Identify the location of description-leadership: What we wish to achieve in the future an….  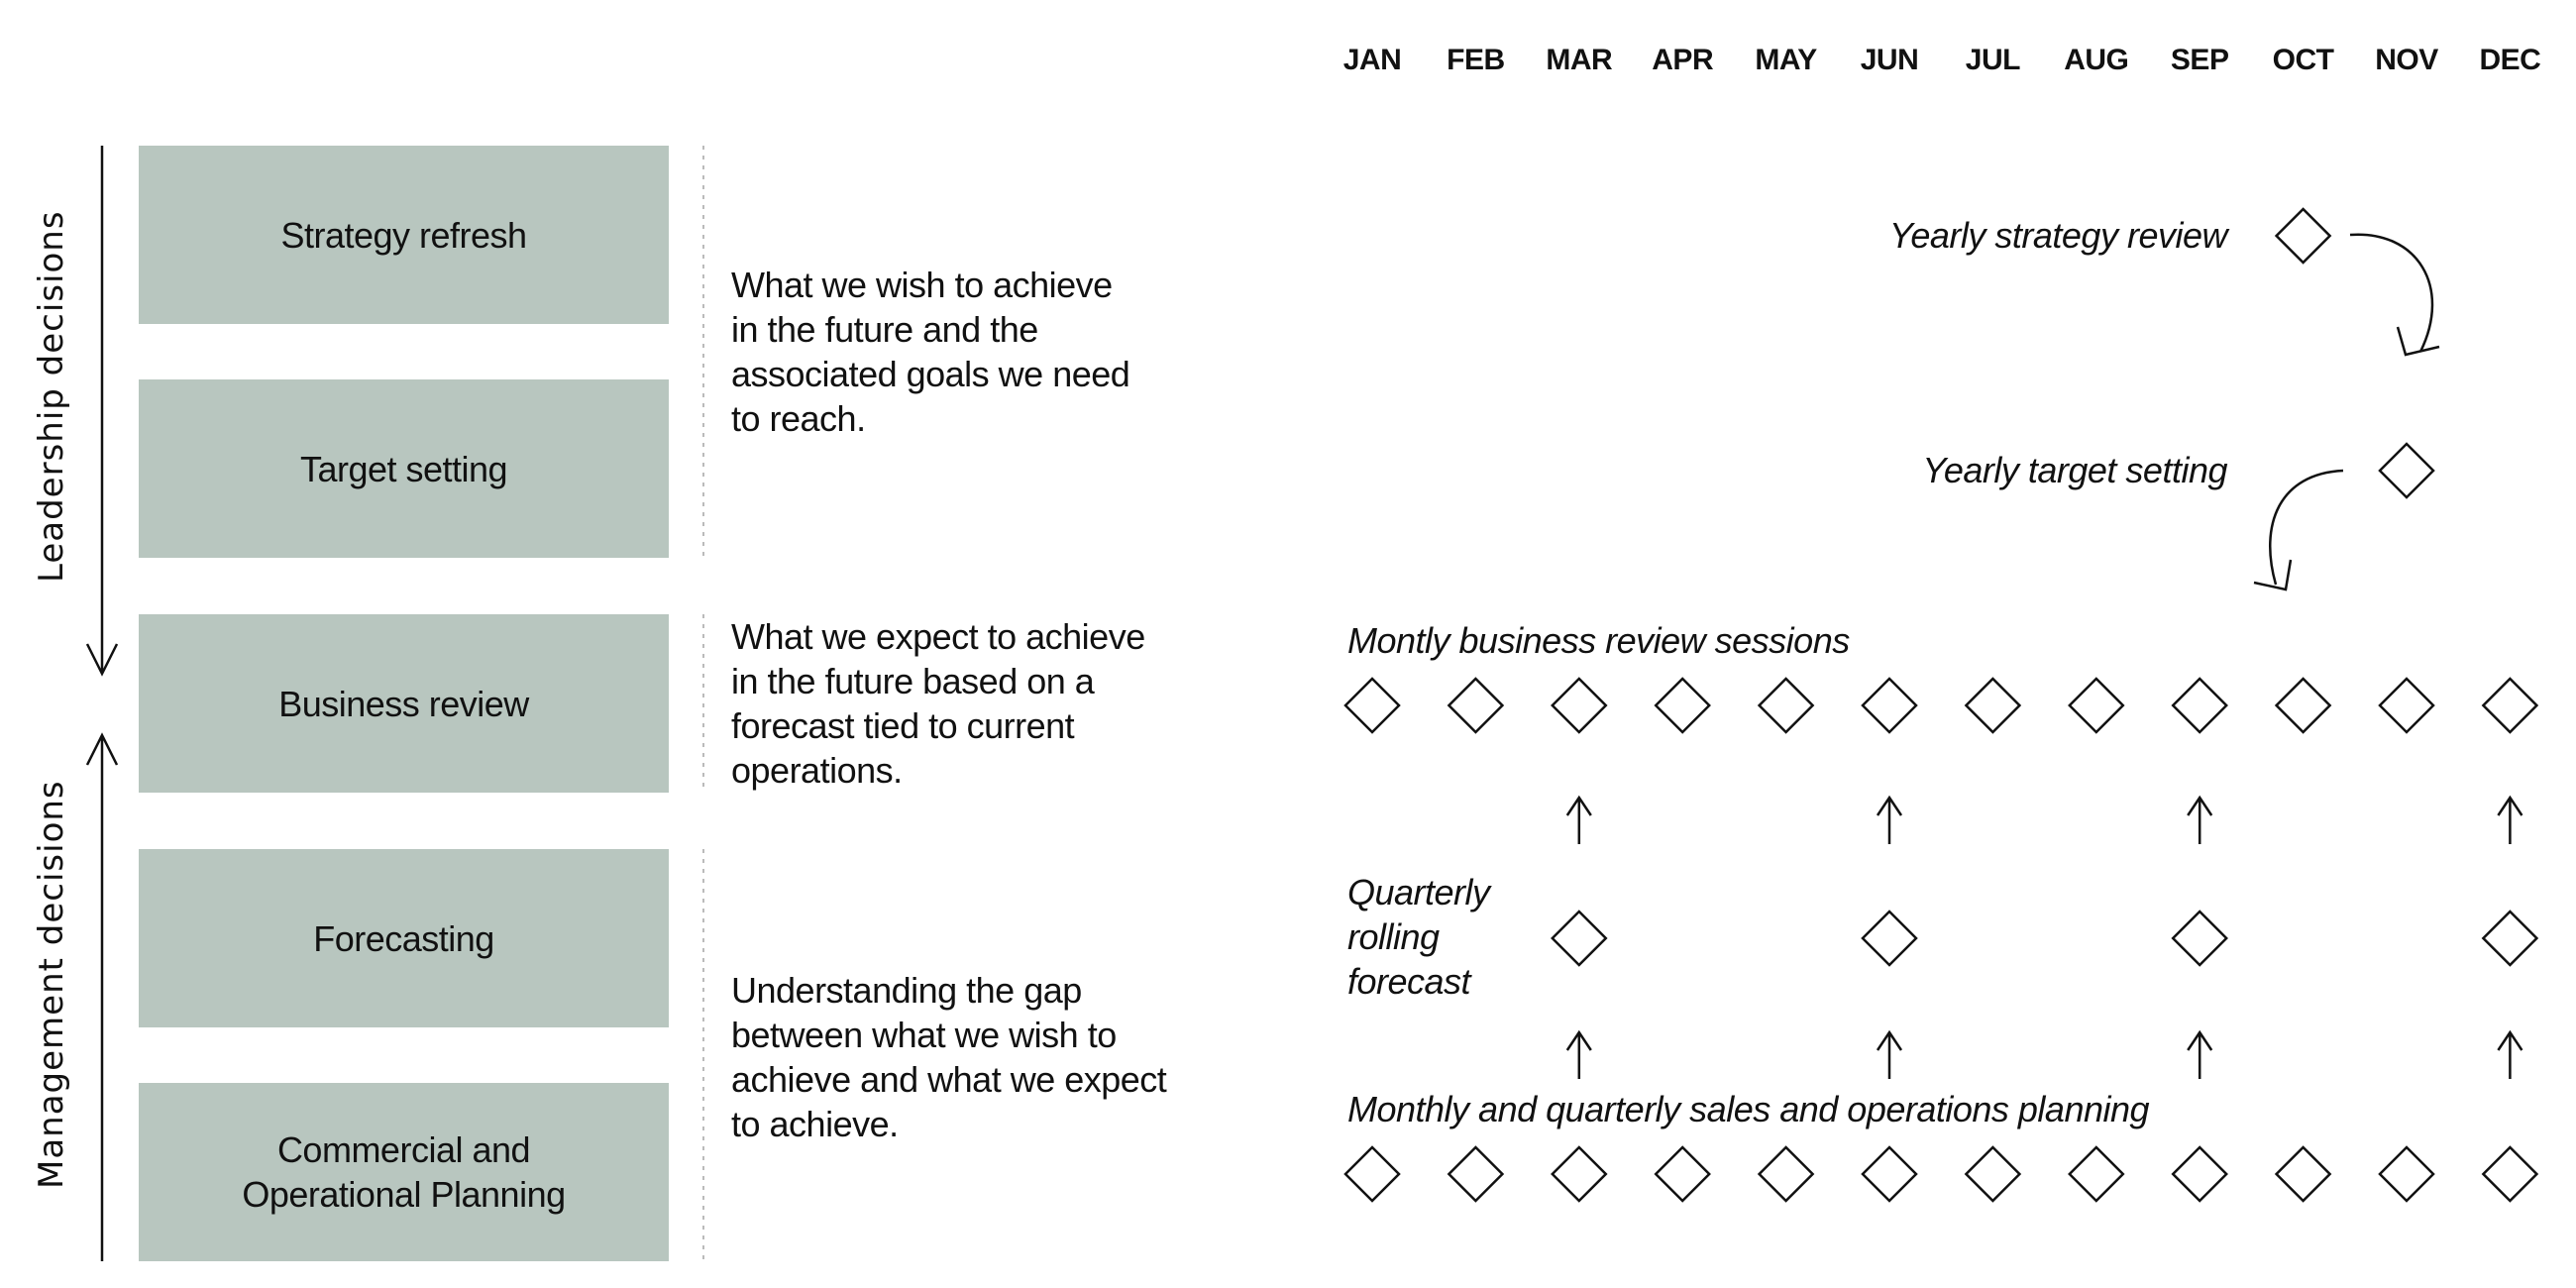
(930, 352).